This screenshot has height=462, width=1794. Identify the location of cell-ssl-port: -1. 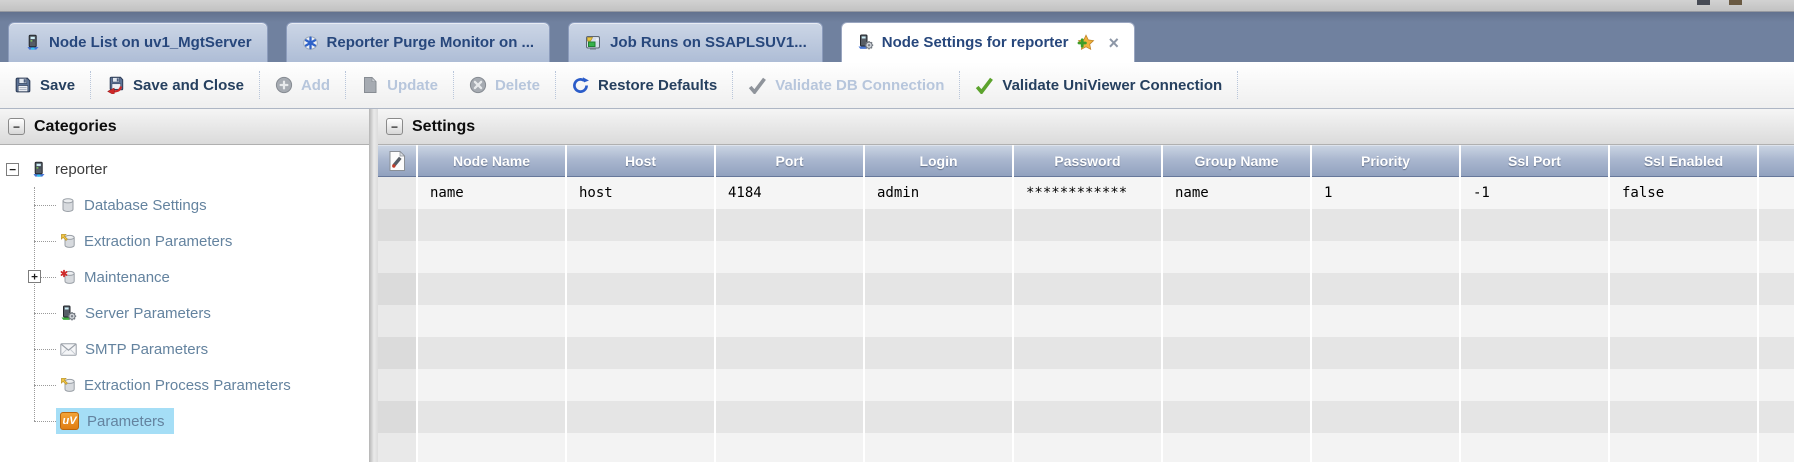
(1534, 193).